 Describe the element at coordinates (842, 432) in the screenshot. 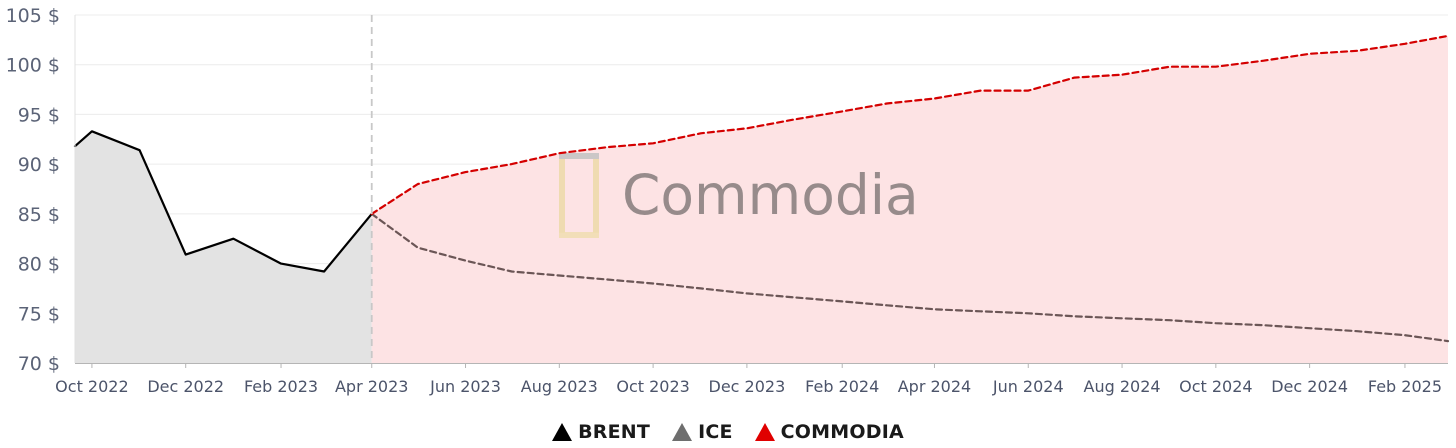

I see `legend-label-commodia: COMMODIA` at that location.